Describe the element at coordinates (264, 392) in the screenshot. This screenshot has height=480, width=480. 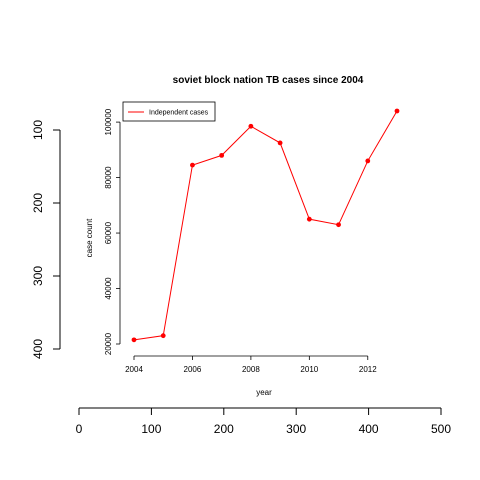
I see `x-axis-label: year` at that location.